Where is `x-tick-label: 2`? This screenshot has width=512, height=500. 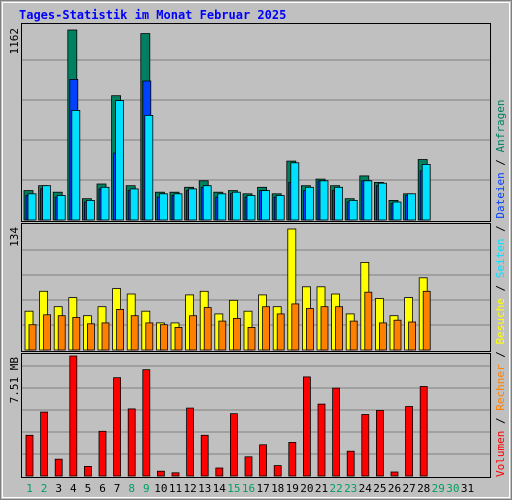
x-tick-label: 2 is located at coordinates (44, 488).